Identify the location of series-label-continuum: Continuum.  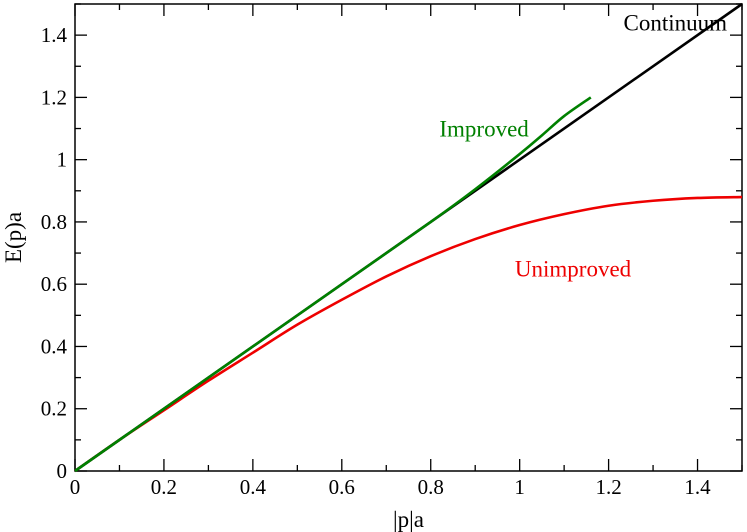
(676, 23).